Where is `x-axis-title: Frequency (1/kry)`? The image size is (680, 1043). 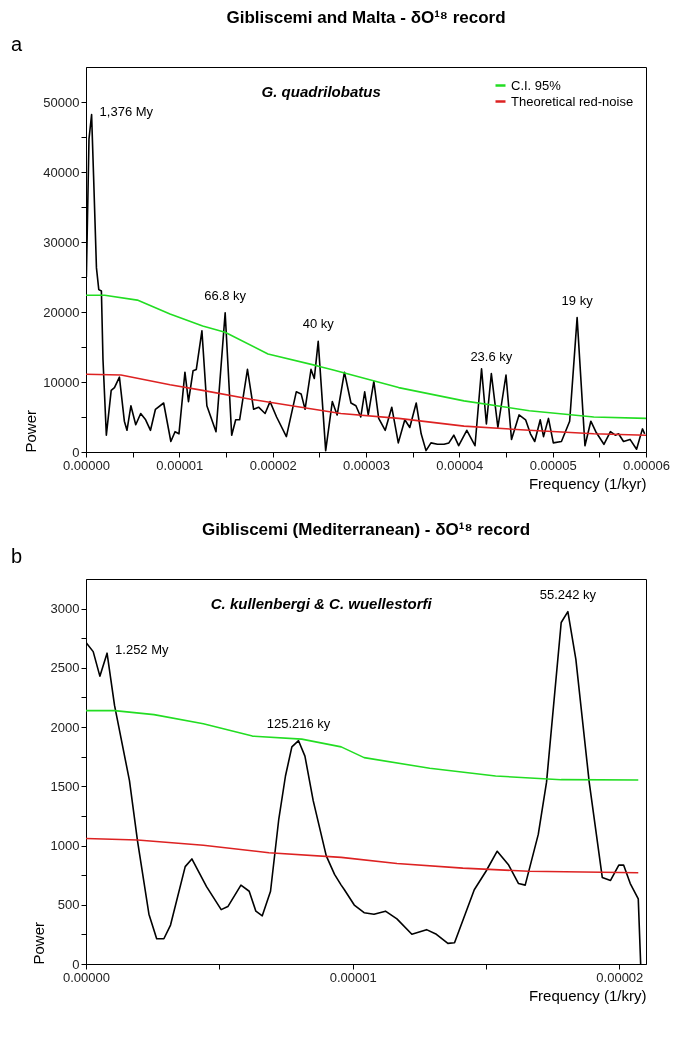 x-axis-title: Frequency (1/kry) is located at coordinates (587, 995).